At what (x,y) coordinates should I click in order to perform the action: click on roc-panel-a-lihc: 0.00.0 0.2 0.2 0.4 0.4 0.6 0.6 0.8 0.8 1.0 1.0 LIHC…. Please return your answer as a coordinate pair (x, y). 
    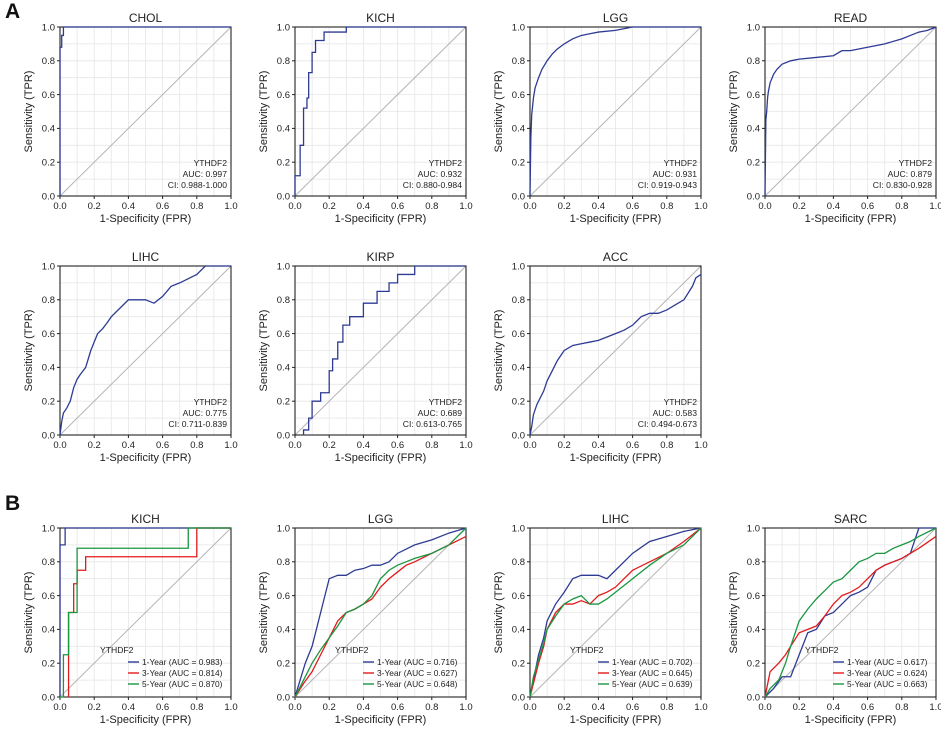
    Looking at the image, I should click on (130, 357).